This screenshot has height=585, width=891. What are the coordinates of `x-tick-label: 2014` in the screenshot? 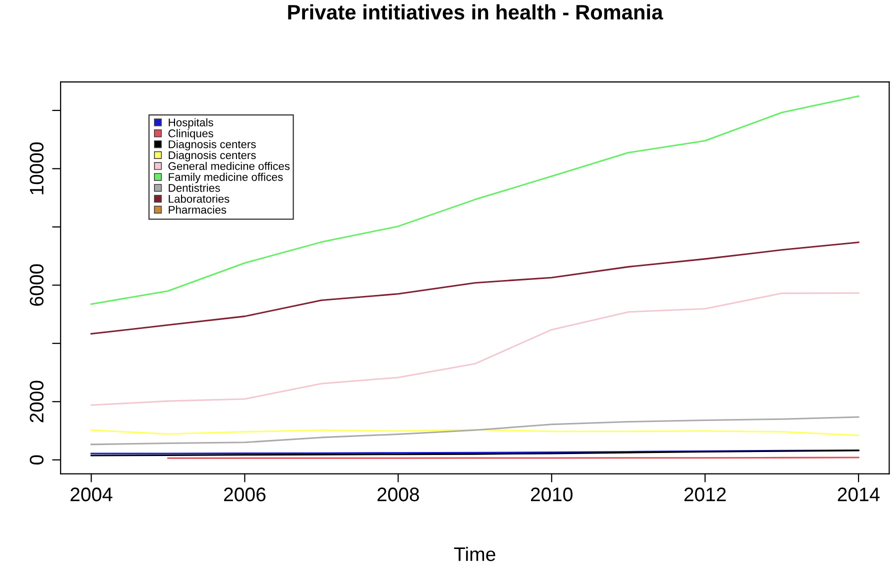 It's located at (859, 495).